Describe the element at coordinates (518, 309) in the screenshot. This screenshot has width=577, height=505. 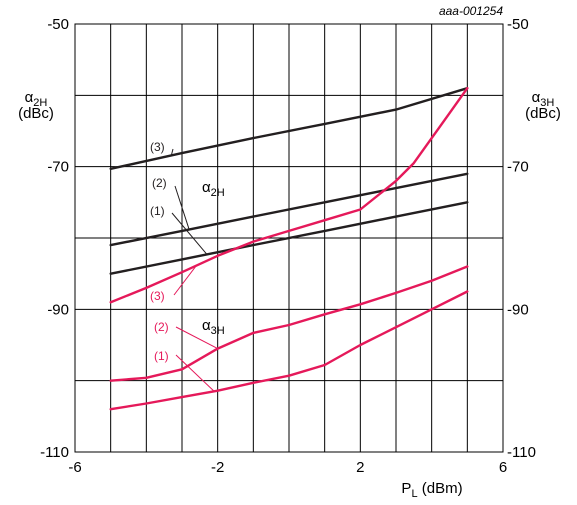
I see `y-tick-label-right: -90` at that location.